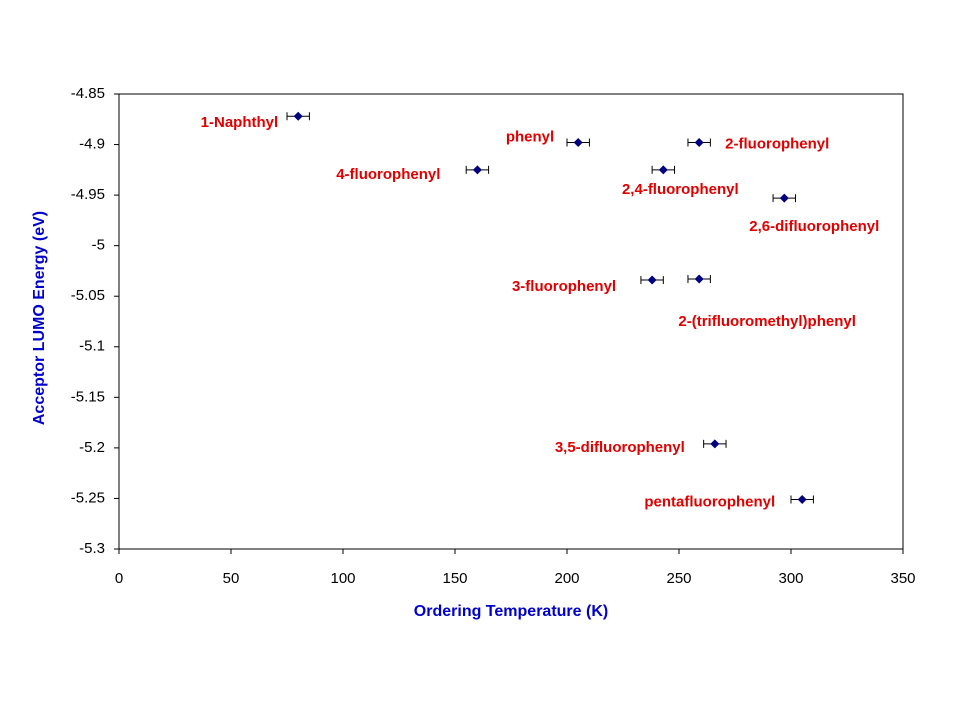  I want to click on point-label: 4-fluorophenyl, so click(388, 174).